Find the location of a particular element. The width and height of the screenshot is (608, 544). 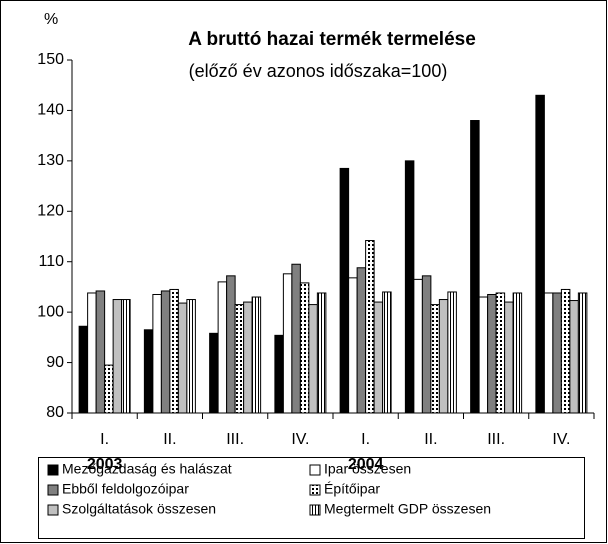

year-label: 2003 is located at coordinates (105, 464).